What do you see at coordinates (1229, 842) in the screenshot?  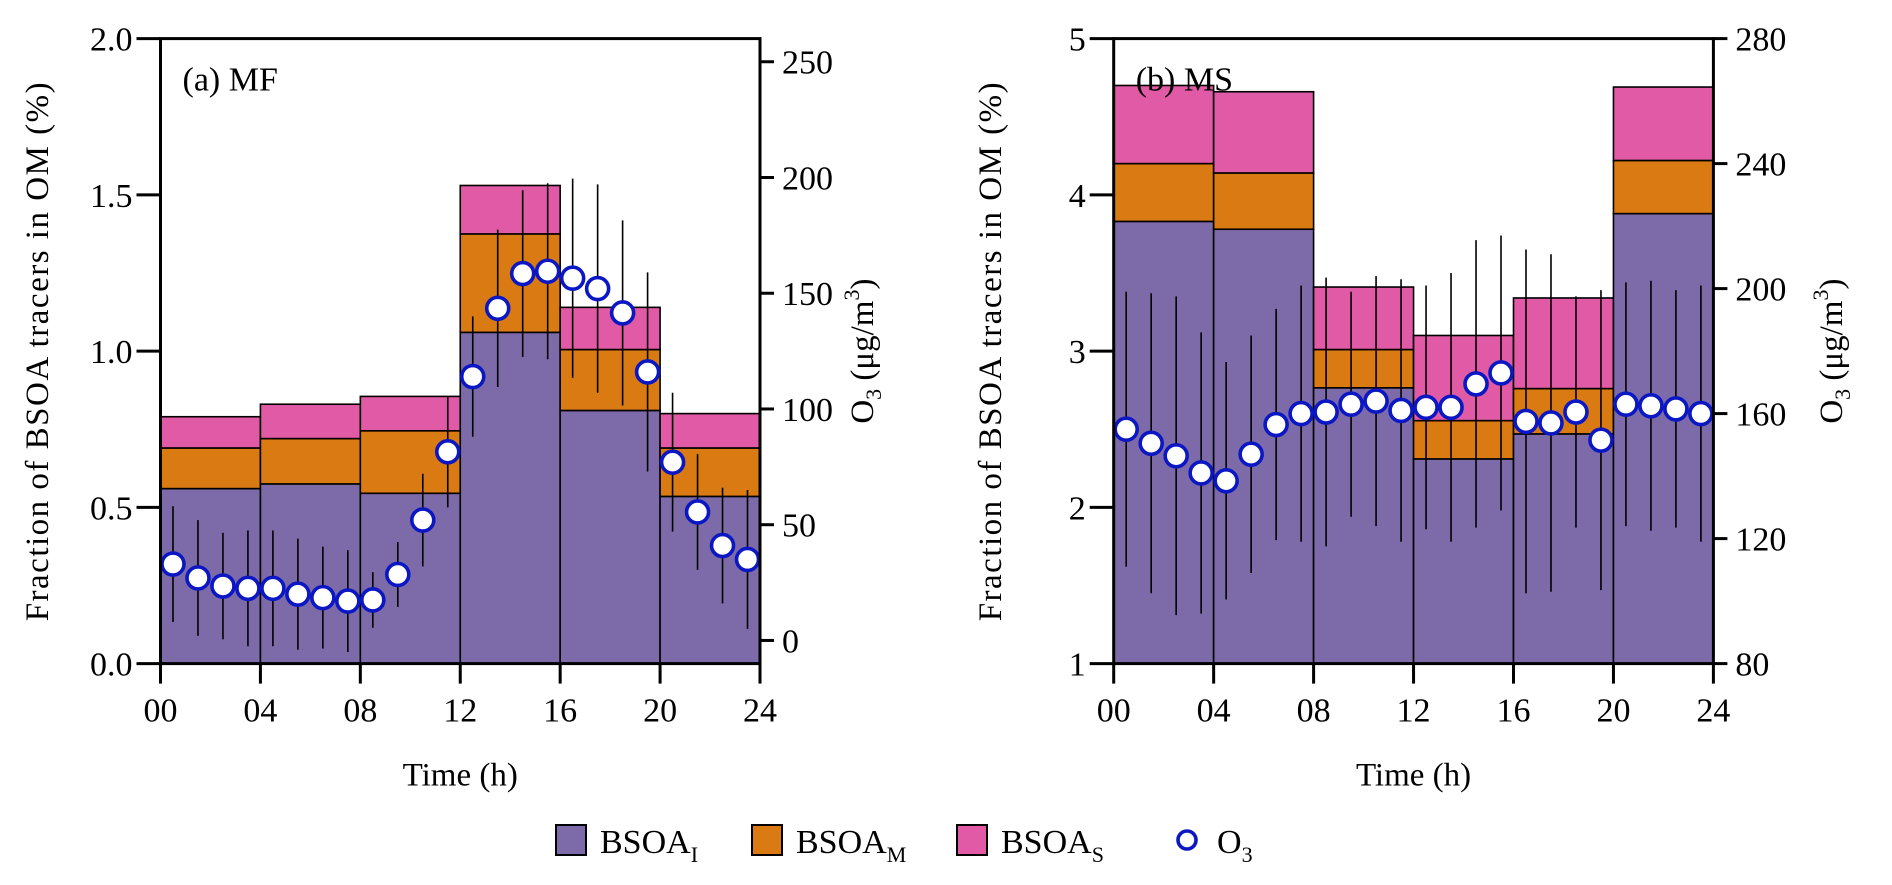 I see `legend-label-main: O` at bounding box center [1229, 842].